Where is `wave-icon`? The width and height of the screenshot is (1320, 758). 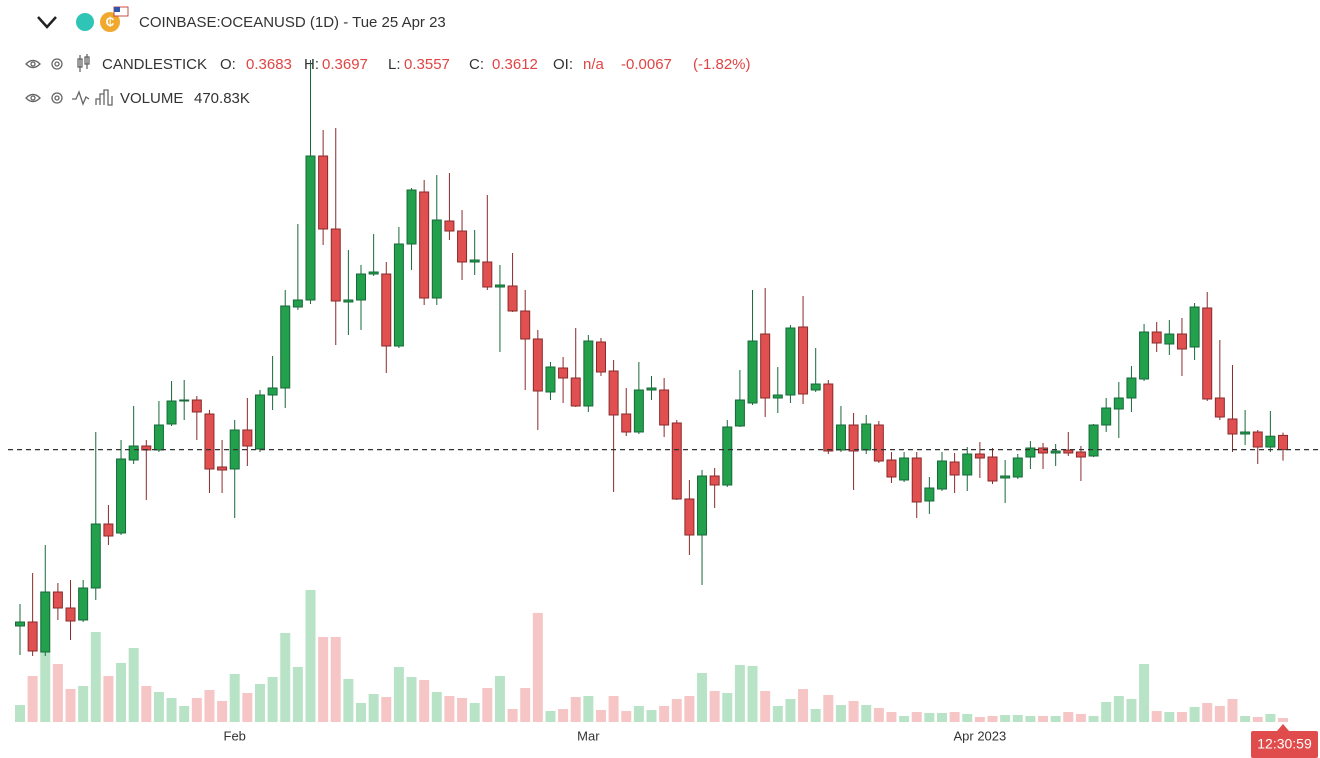
wave-icon is located at coordinates (81, 98).